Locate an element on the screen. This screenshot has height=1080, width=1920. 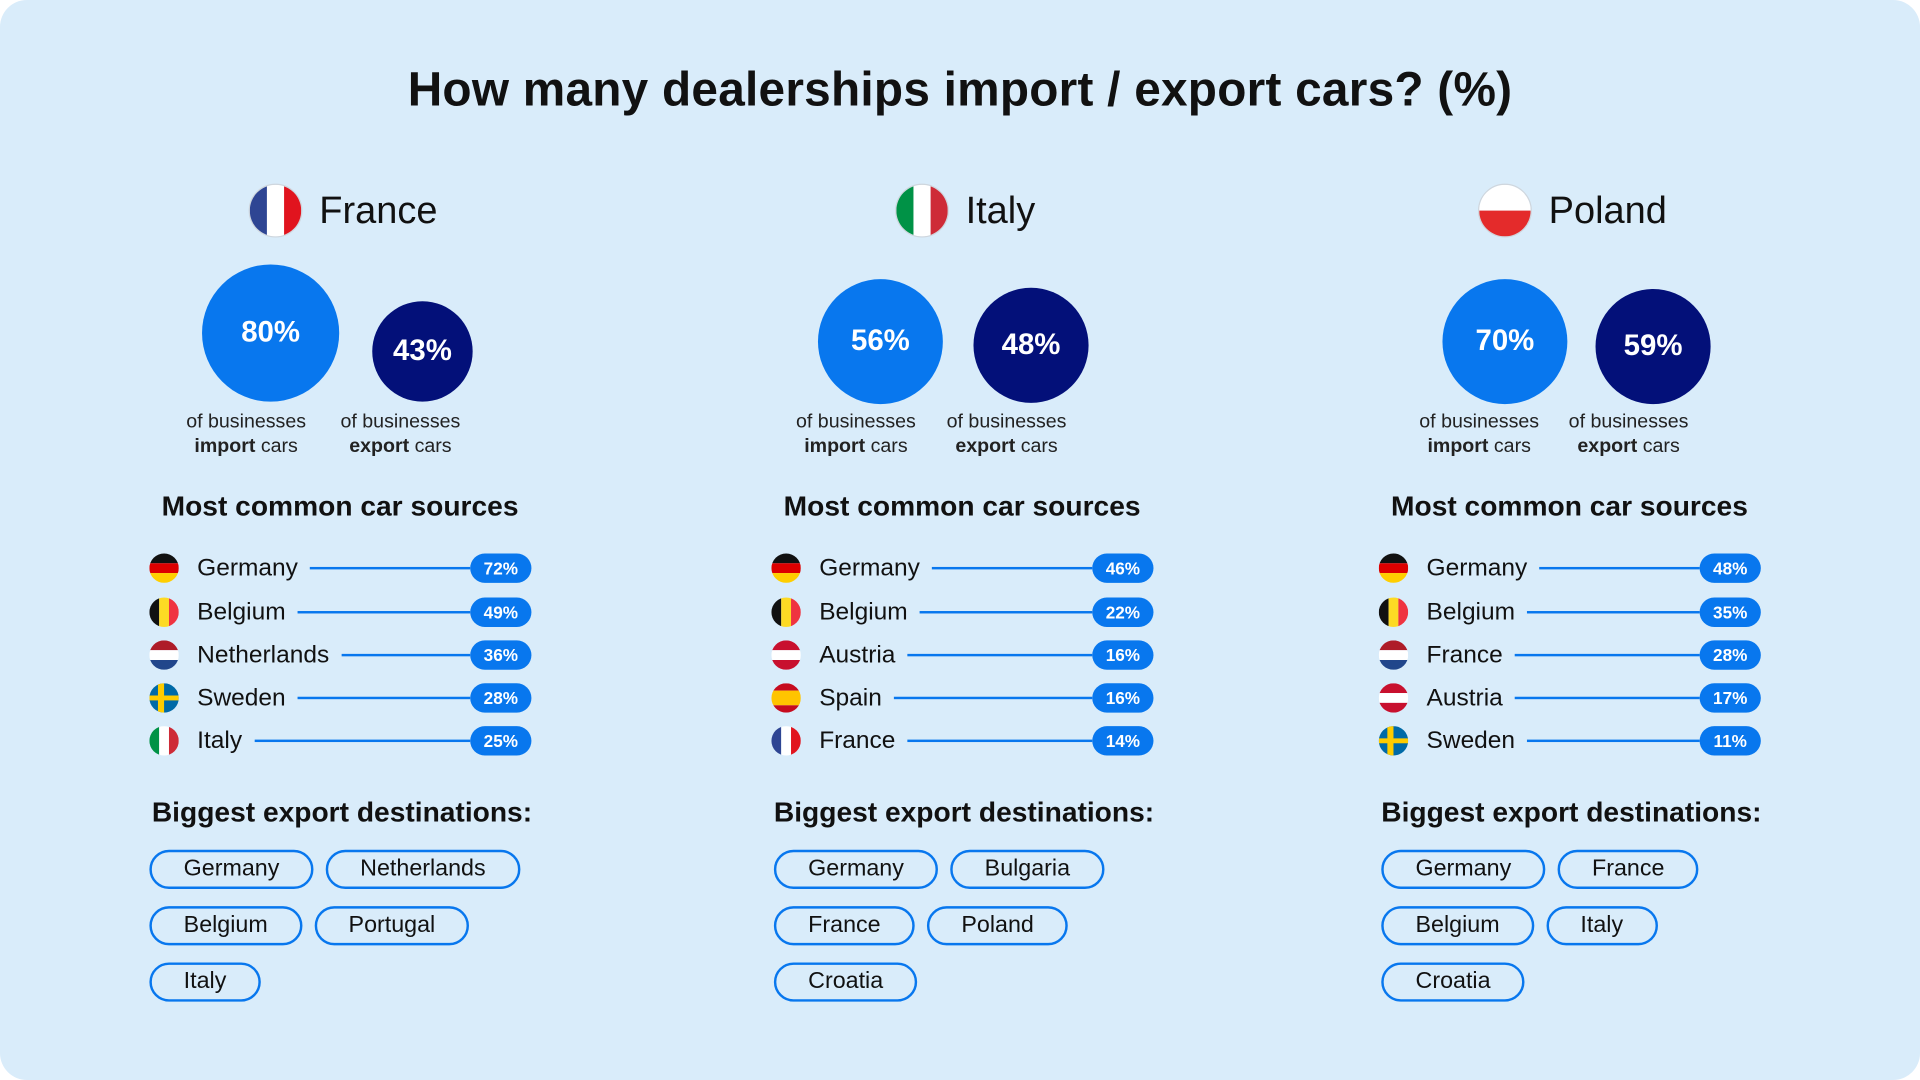
source-row: Italy 25% is located at coordinates (340, 741).